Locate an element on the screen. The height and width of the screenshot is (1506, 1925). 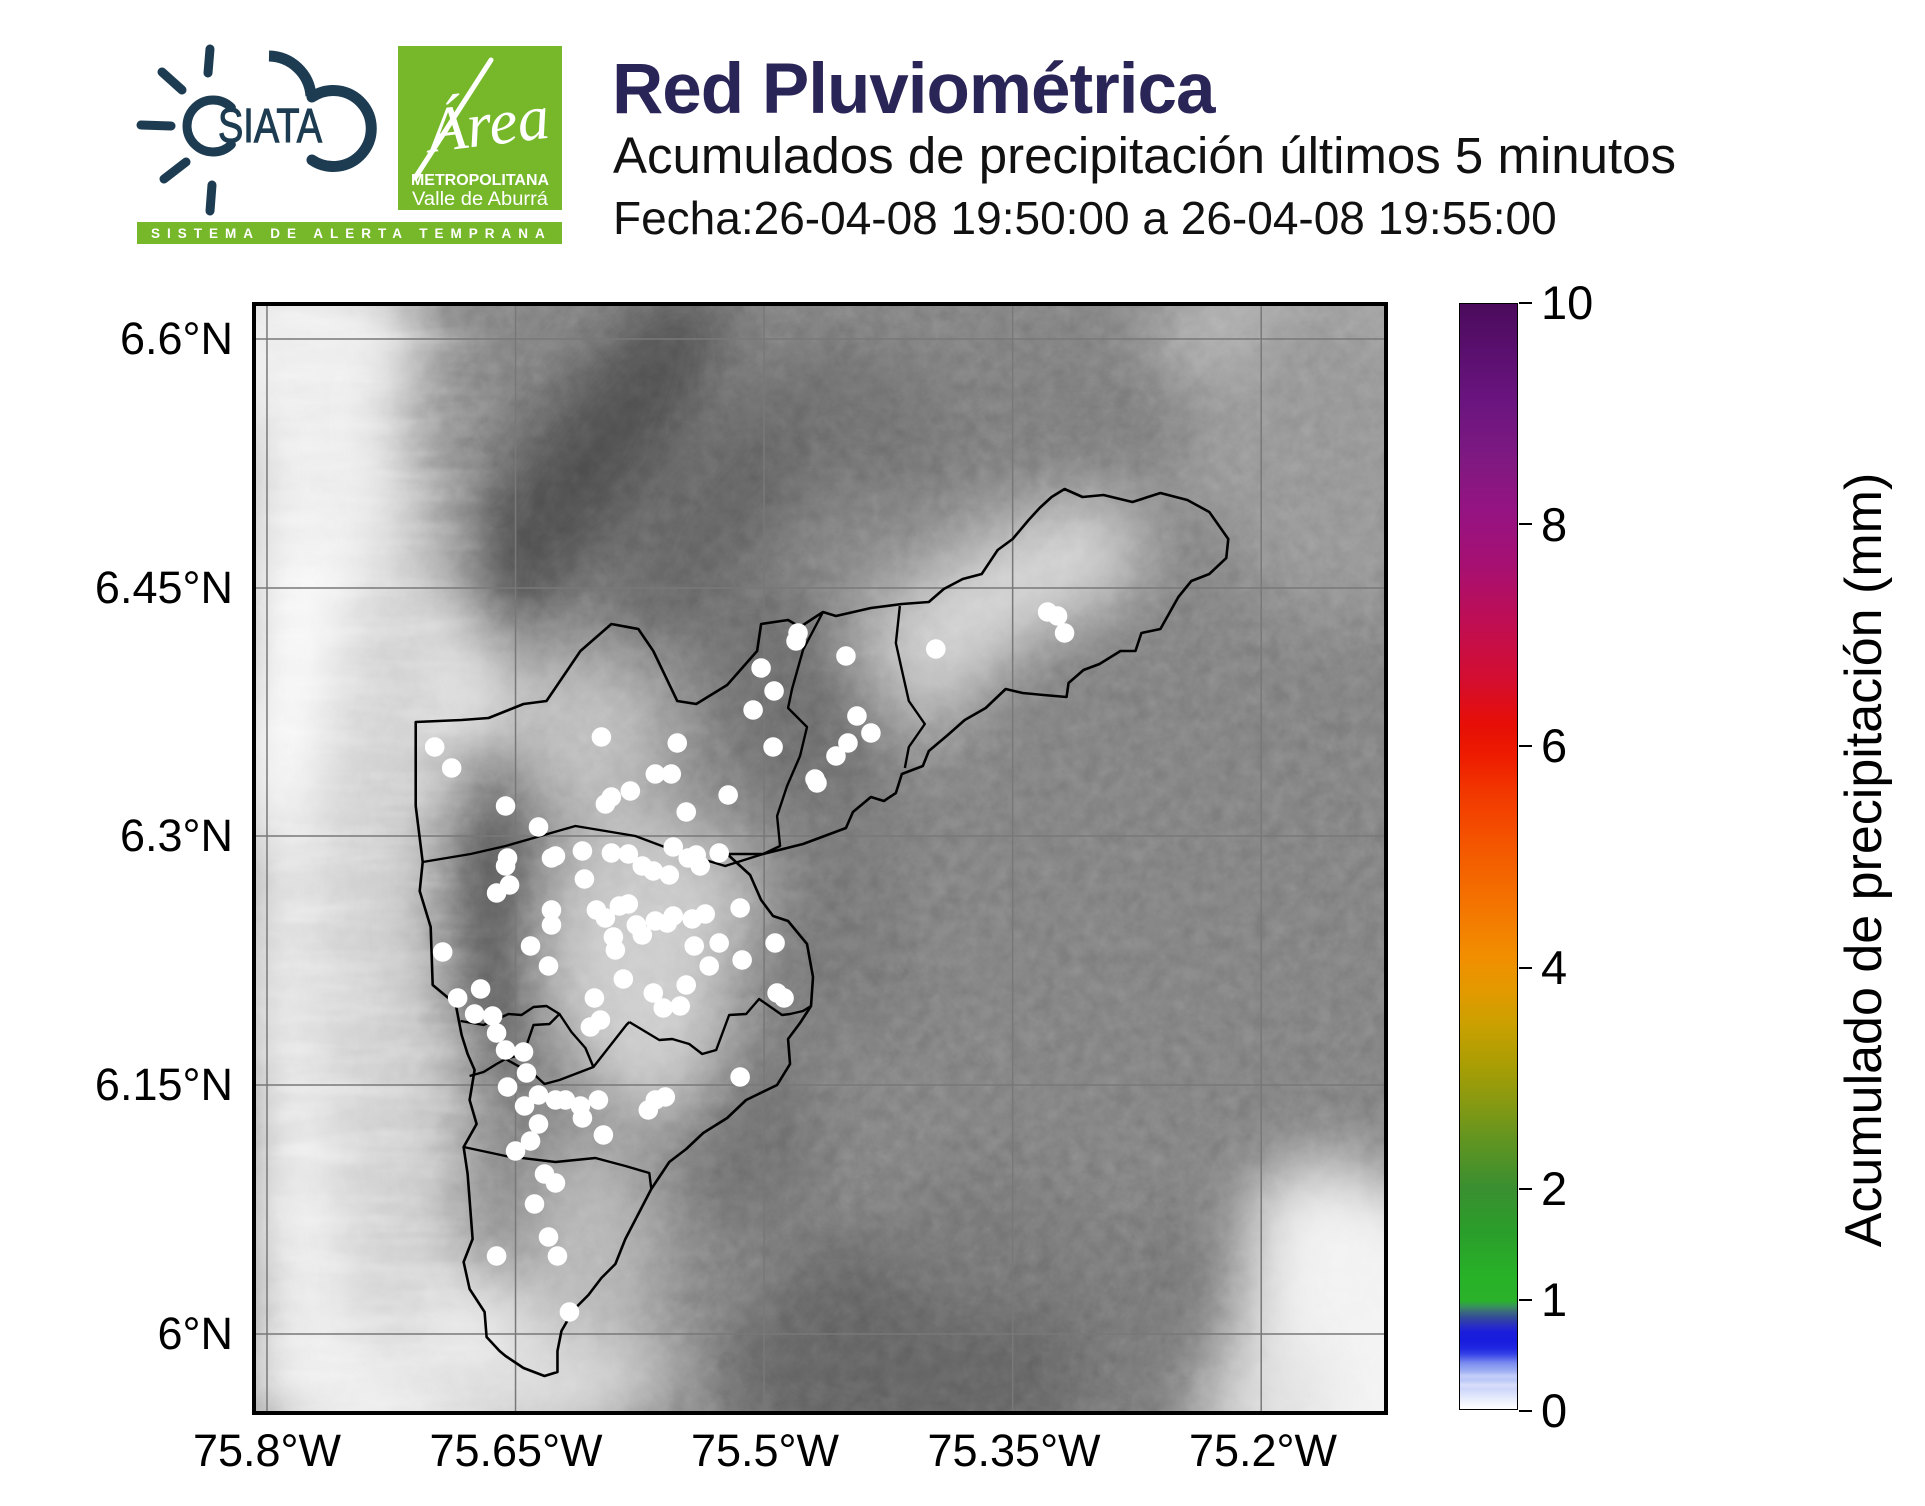
svg-text: Área is located at coordinates (486, 124).